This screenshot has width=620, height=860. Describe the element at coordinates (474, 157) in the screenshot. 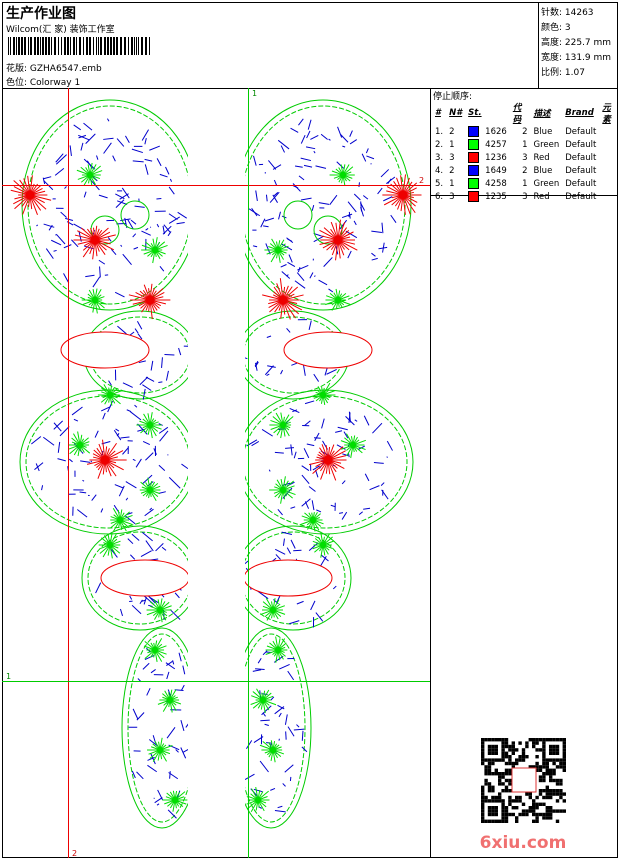

I see `swatch` at that location.